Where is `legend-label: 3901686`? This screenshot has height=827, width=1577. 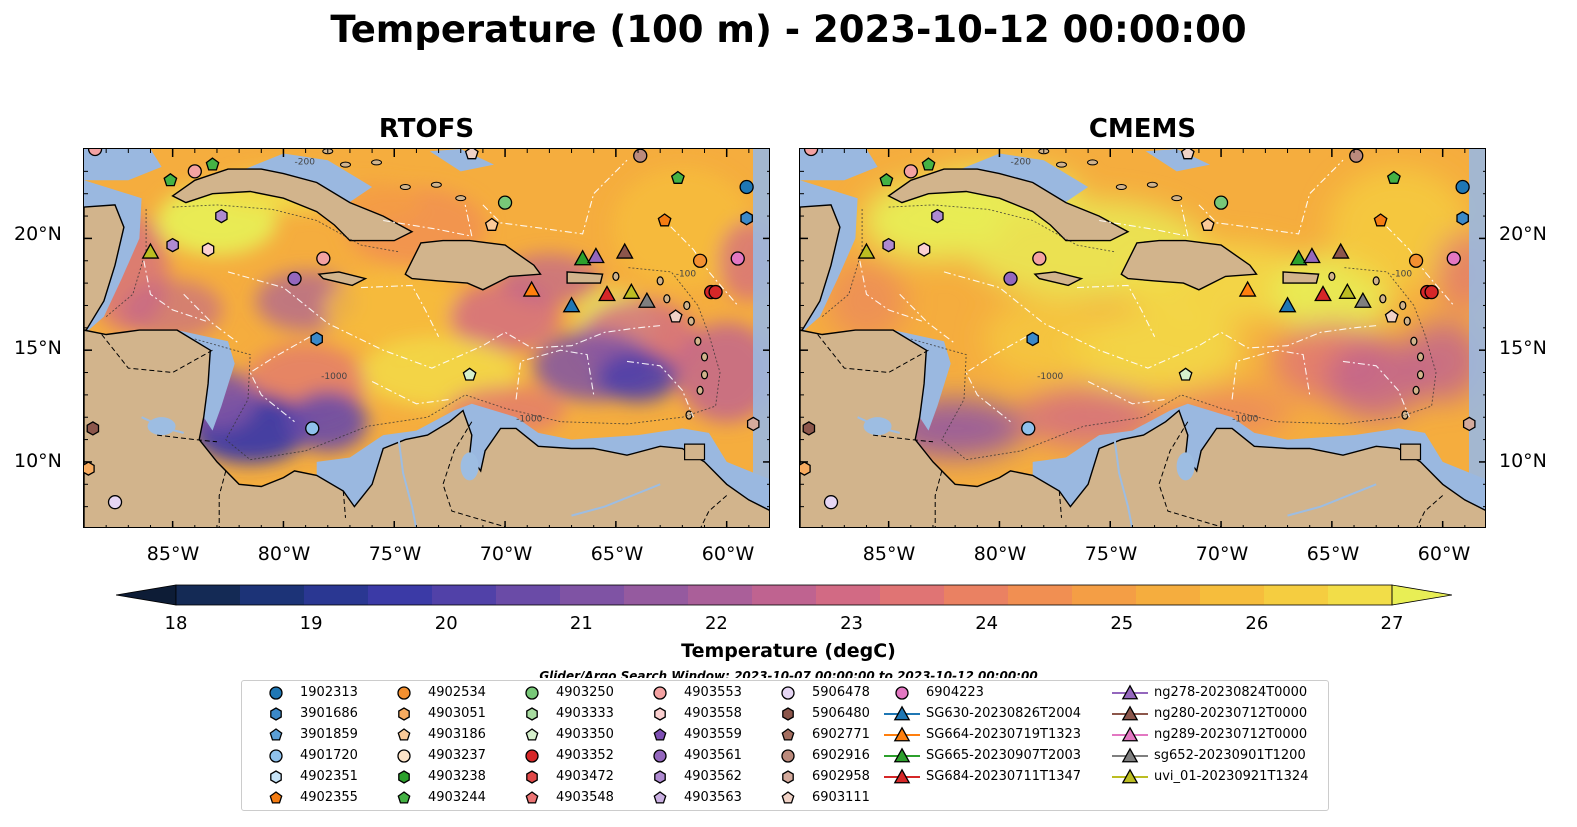 legend-label: 3901686 is located at coordinates (329, 713).